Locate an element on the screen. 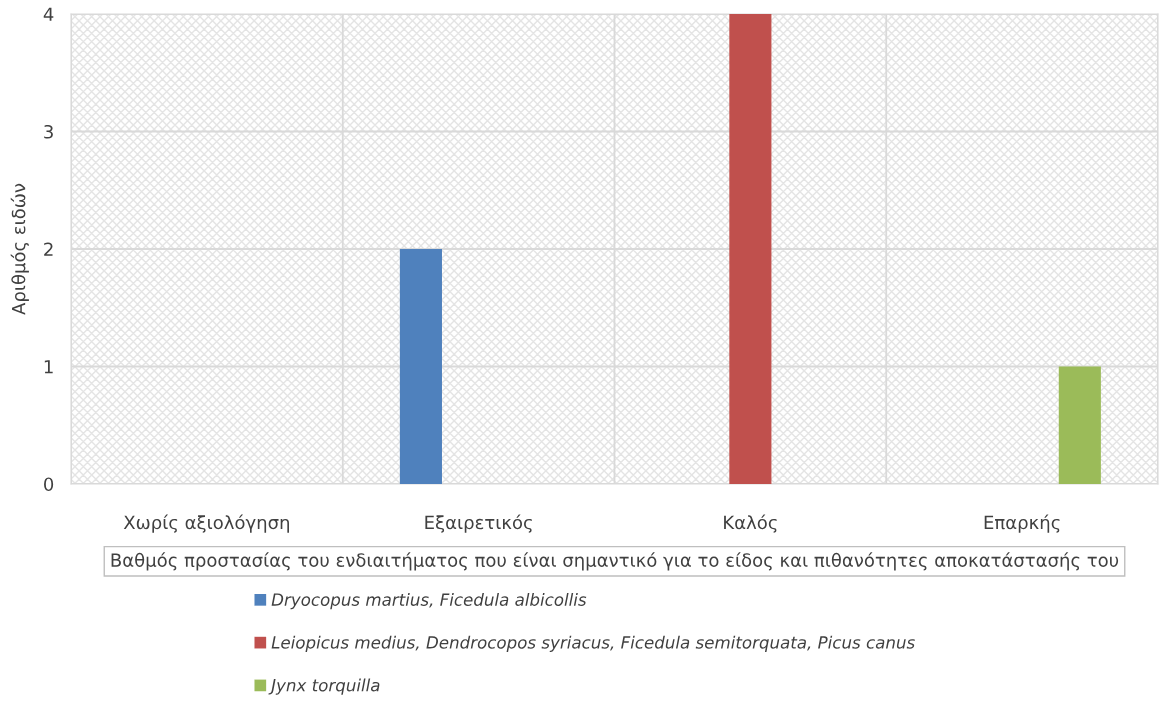 Image resolution: width=1161 pixels, height=708 pixels. x-axis-title: Βαθμός προστασίας του ενδιαιτήματος που είναι σημαντικό για το είδος και πιθανότητες αποκατάστασής του is located at coordinates (615, 561).